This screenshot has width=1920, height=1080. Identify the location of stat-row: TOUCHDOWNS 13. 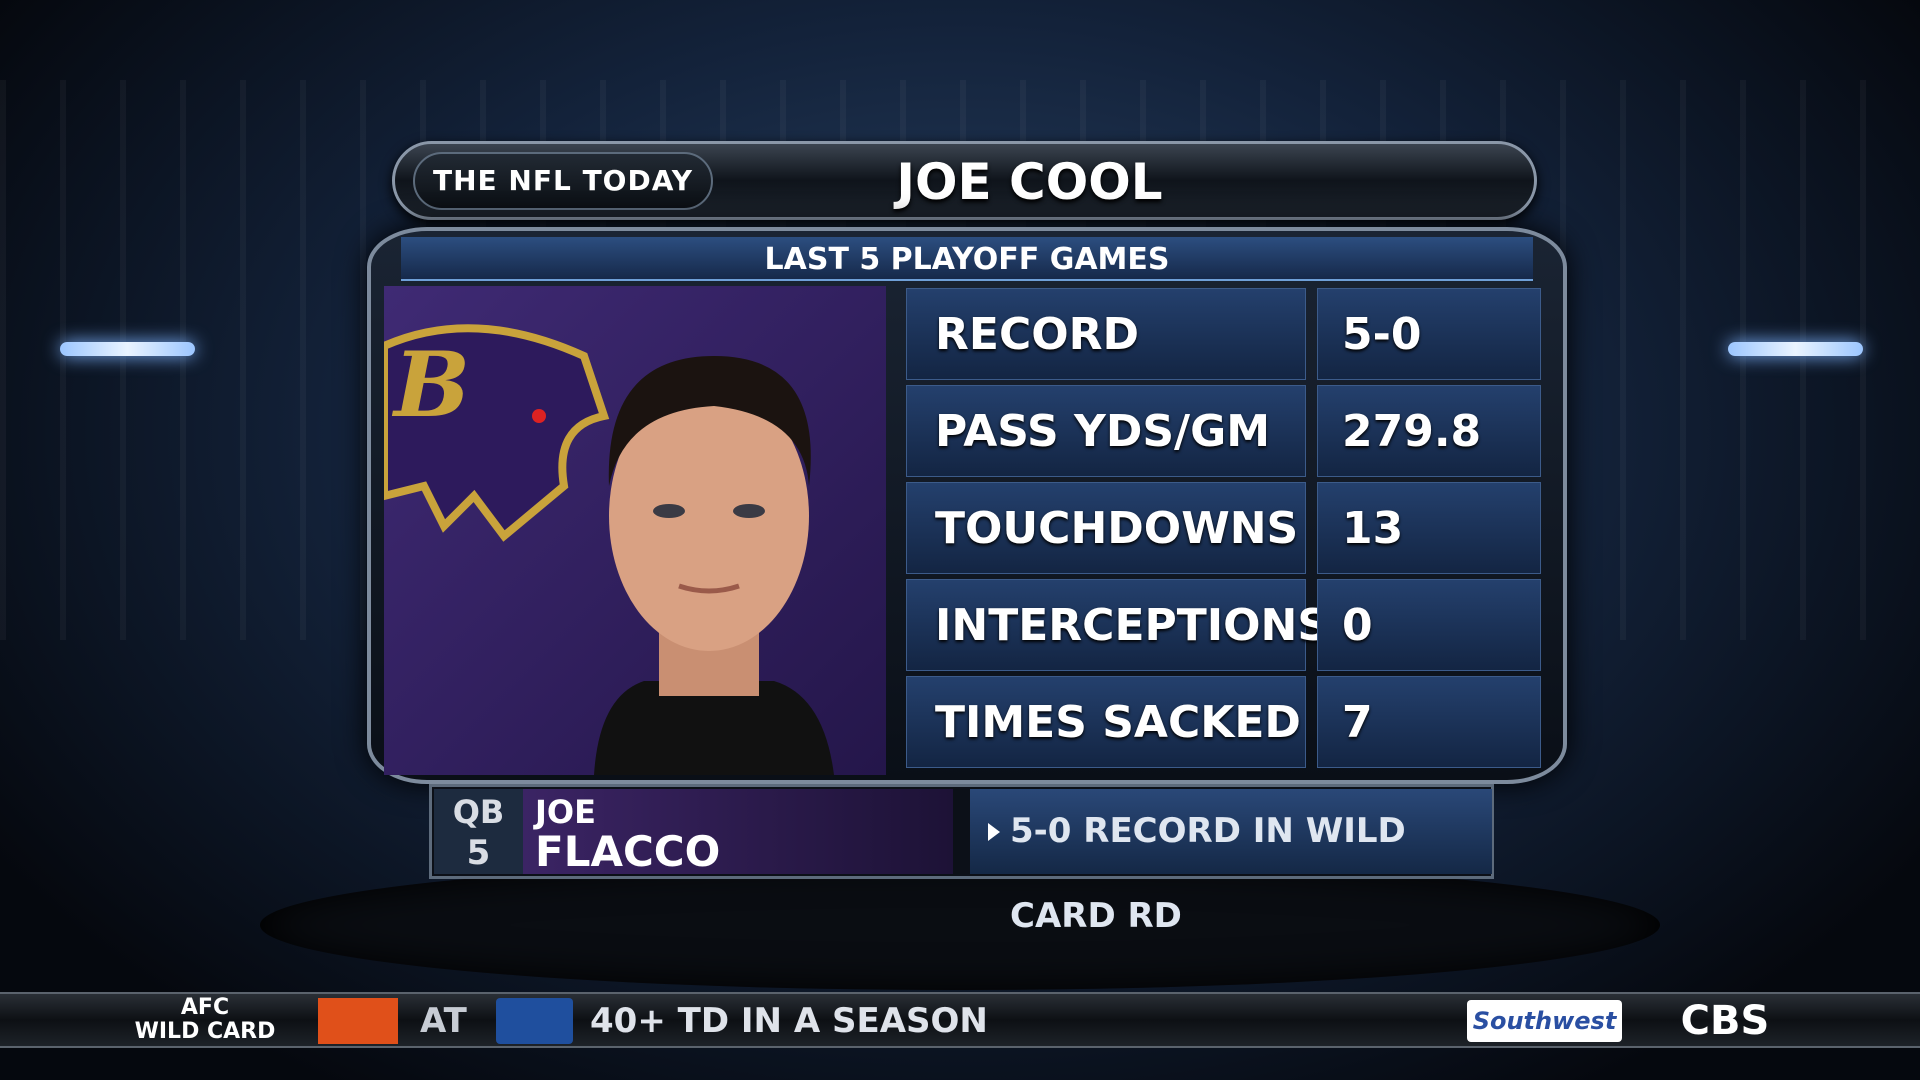
(1223, 528).